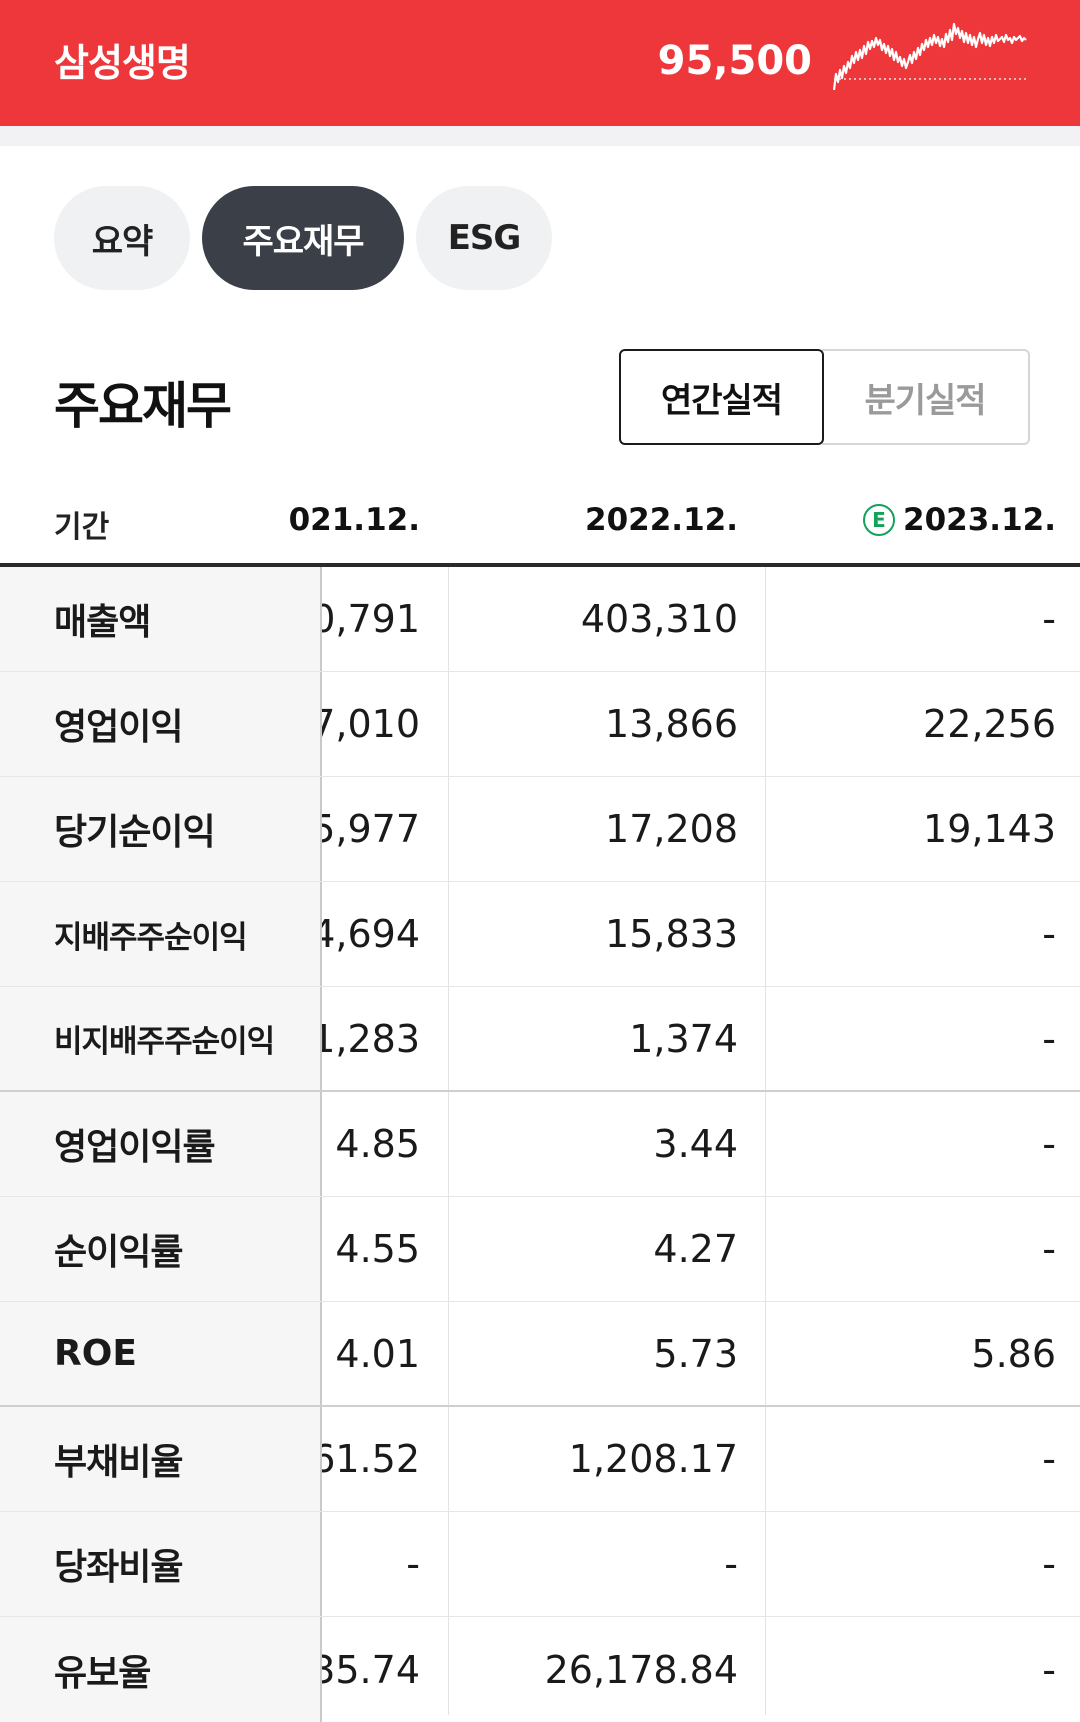 The image size is (1080, 1722). What do you see at coordinates (365, 1459) in the screenshot?
I see `table-cell: 61.52` at bounding box center [365, 1459].